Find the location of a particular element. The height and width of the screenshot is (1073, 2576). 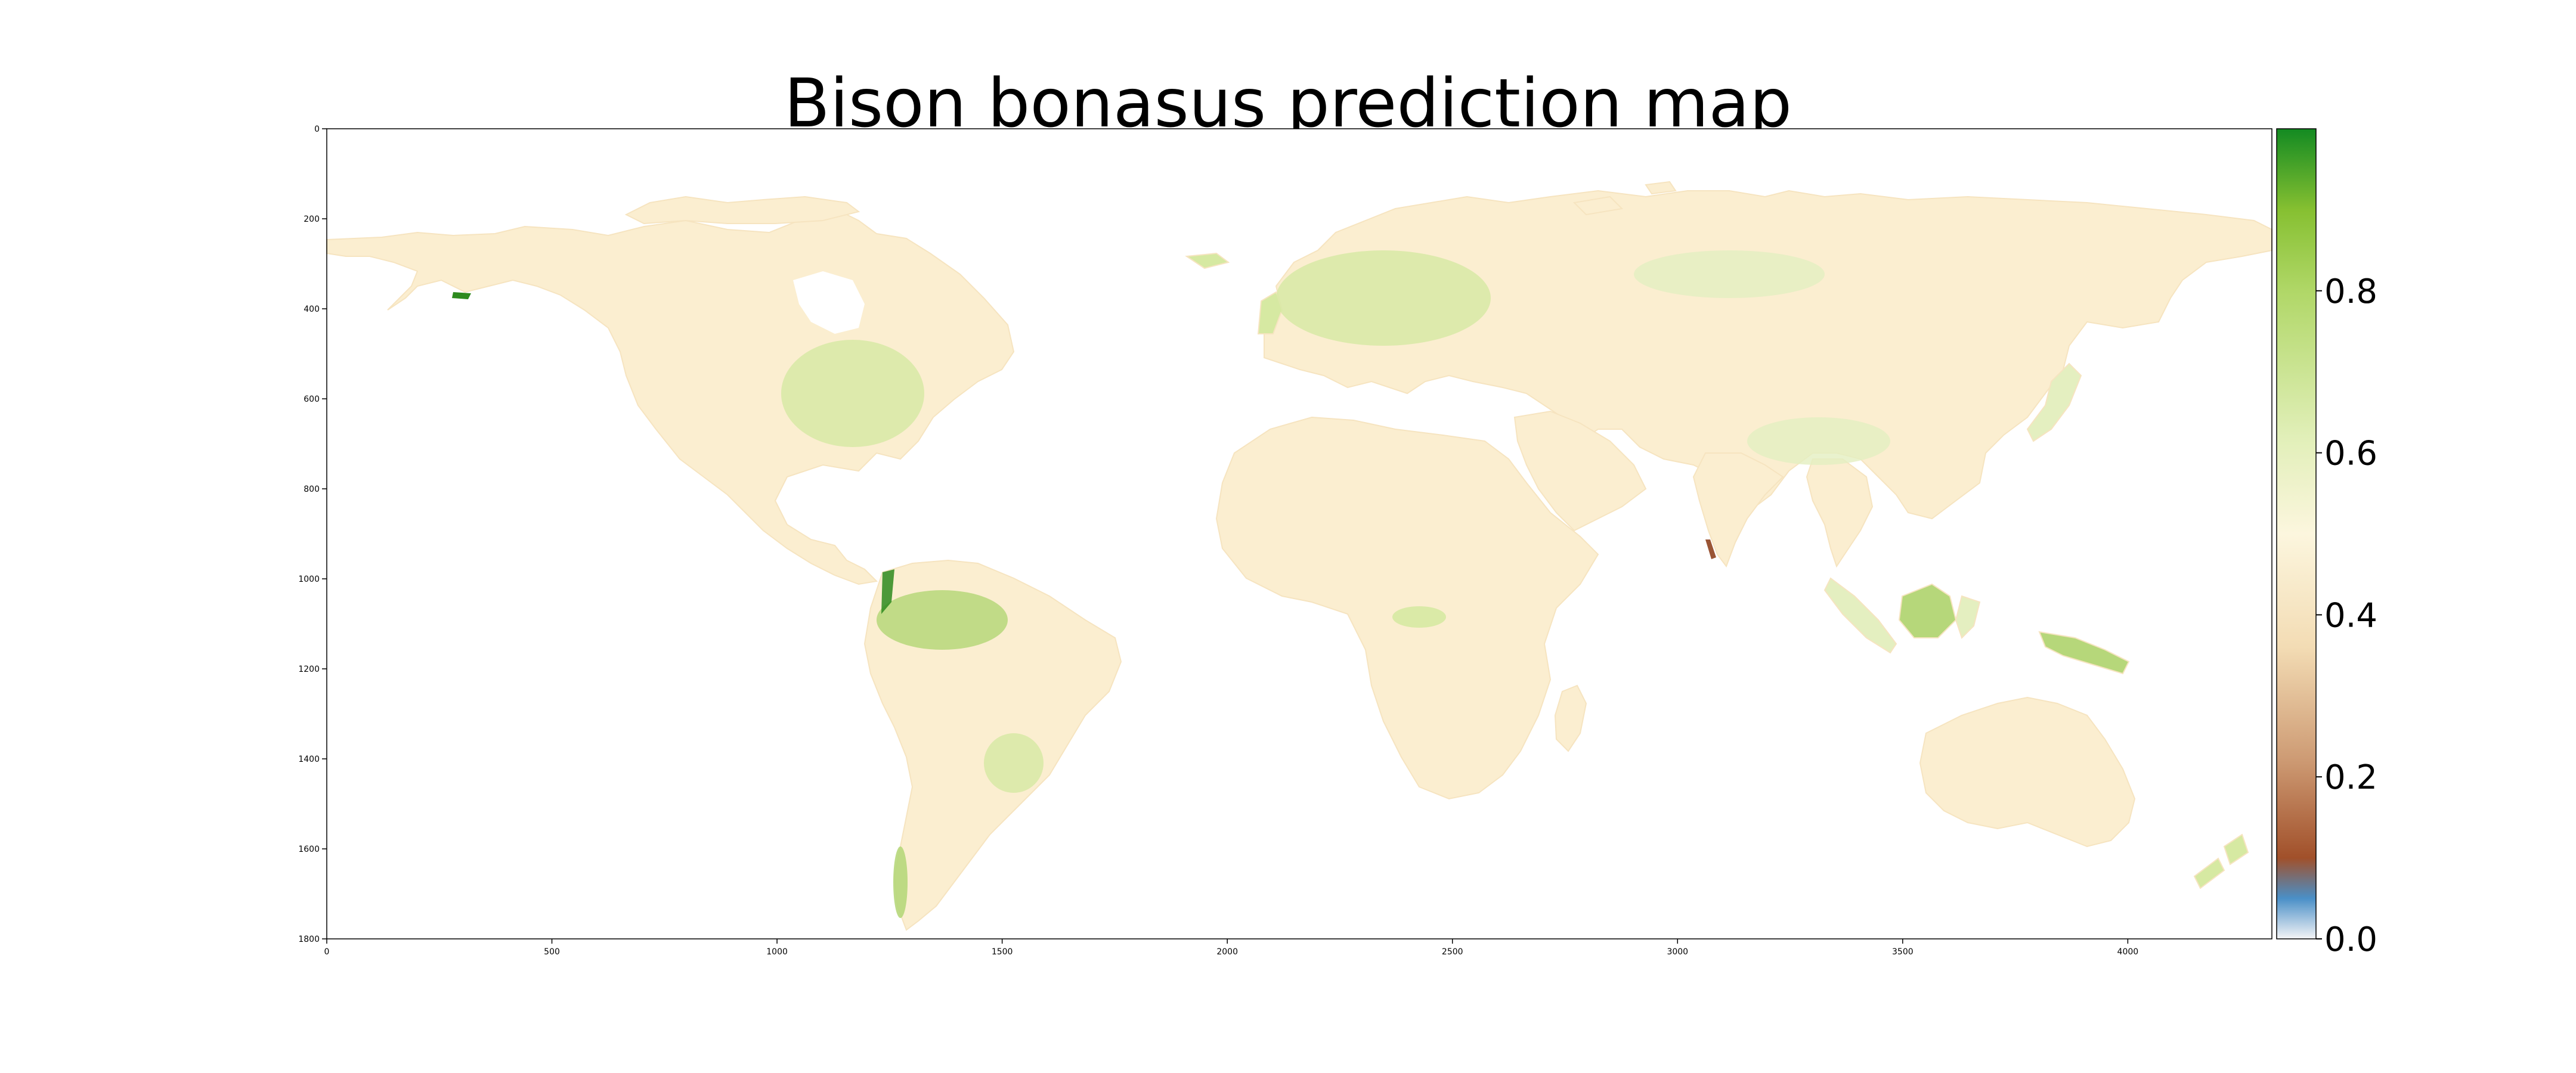

y-tick-label: 400 is located at coordinates (312, 309).